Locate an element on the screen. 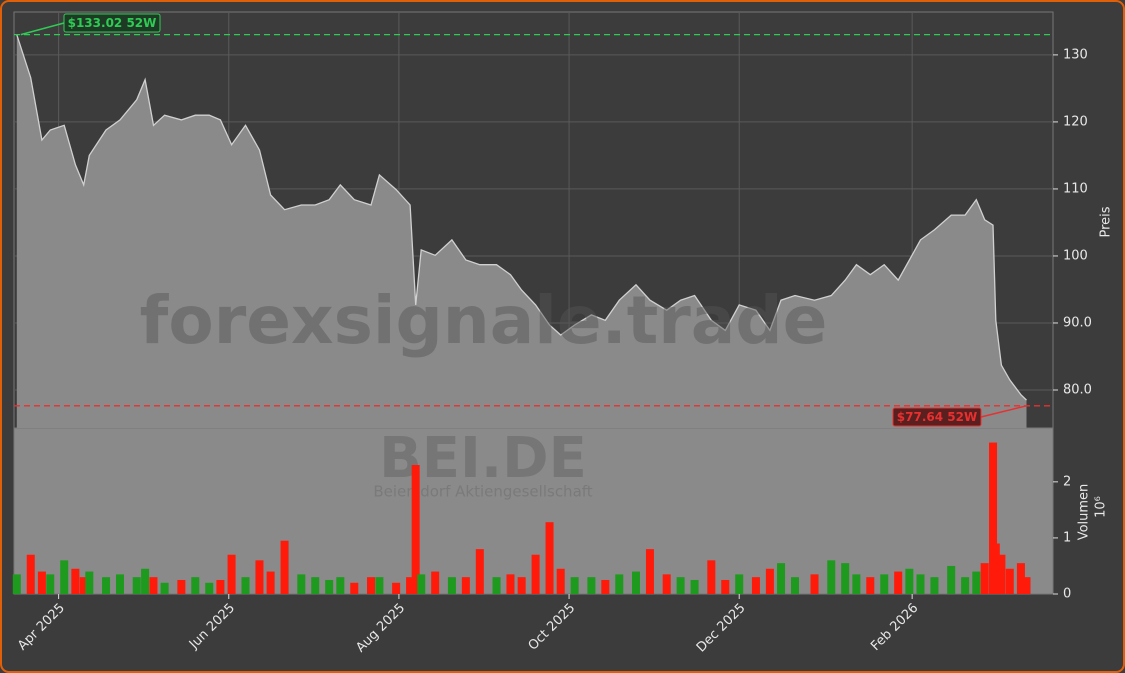  annotation-label: $77.64 52W is located at coordinates (937, 417).